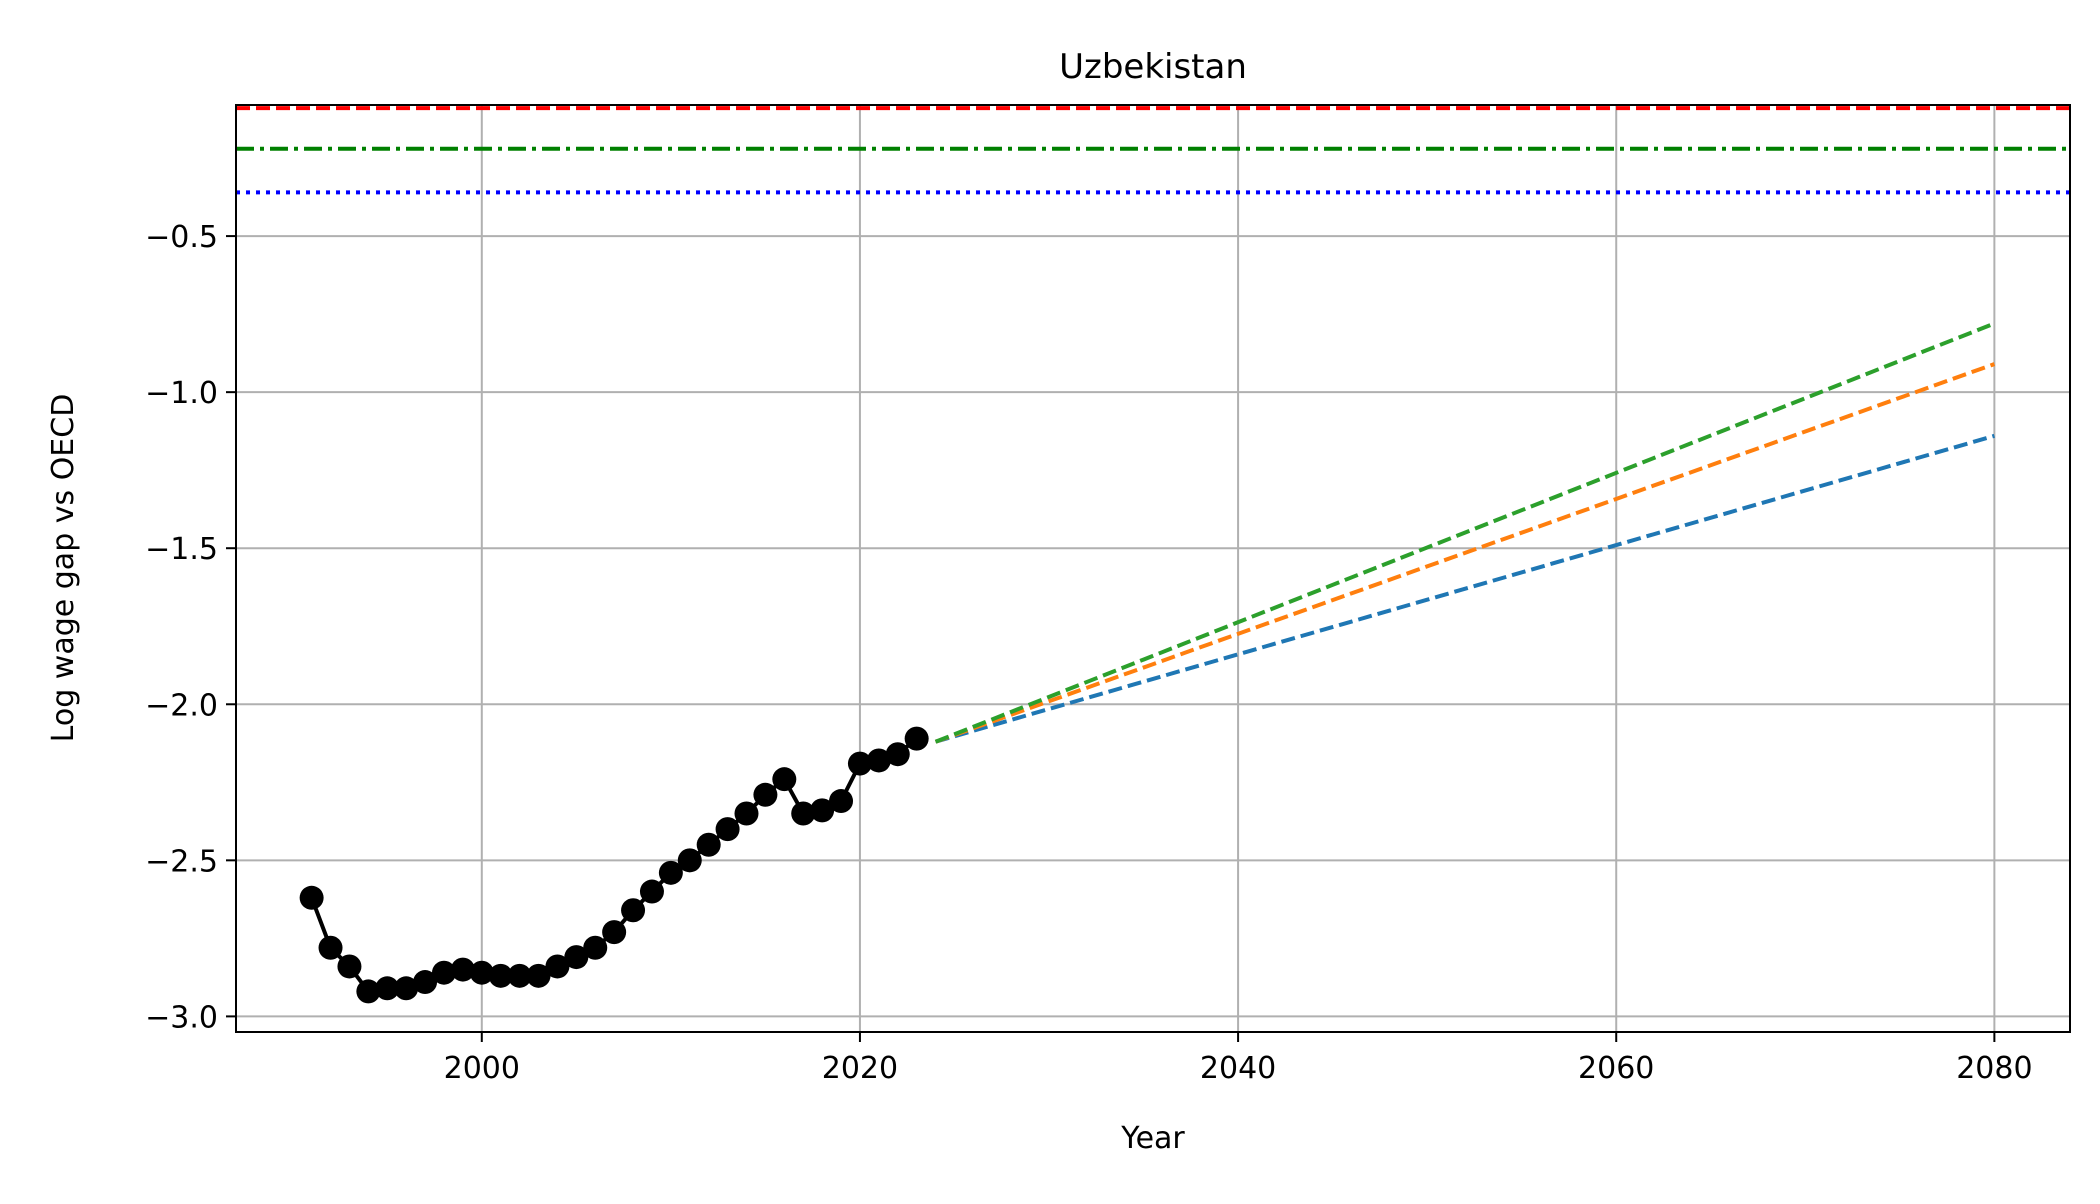  What do you see at coordinates (1238, 1068) in the screenshot?
I see `x-tick-label: 2040` at bounding box center [1238, 1068].